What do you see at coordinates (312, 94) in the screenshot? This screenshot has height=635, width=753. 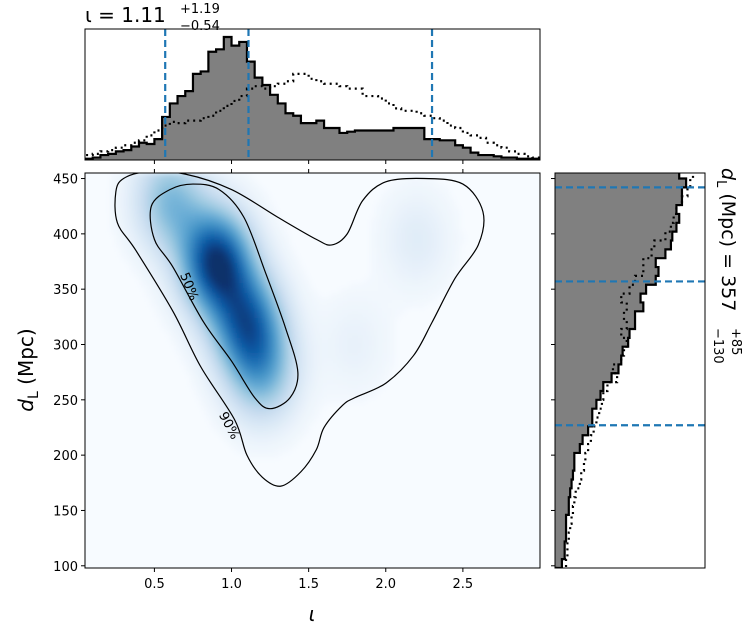 I see `top-histogram` at bounding box center [312, 94].